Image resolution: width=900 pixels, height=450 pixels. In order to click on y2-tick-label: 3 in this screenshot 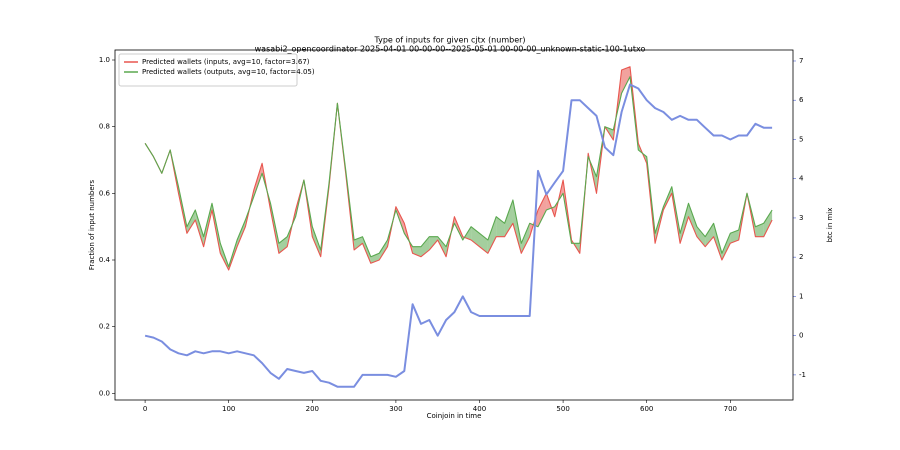, I will do `click(801, 218)`.